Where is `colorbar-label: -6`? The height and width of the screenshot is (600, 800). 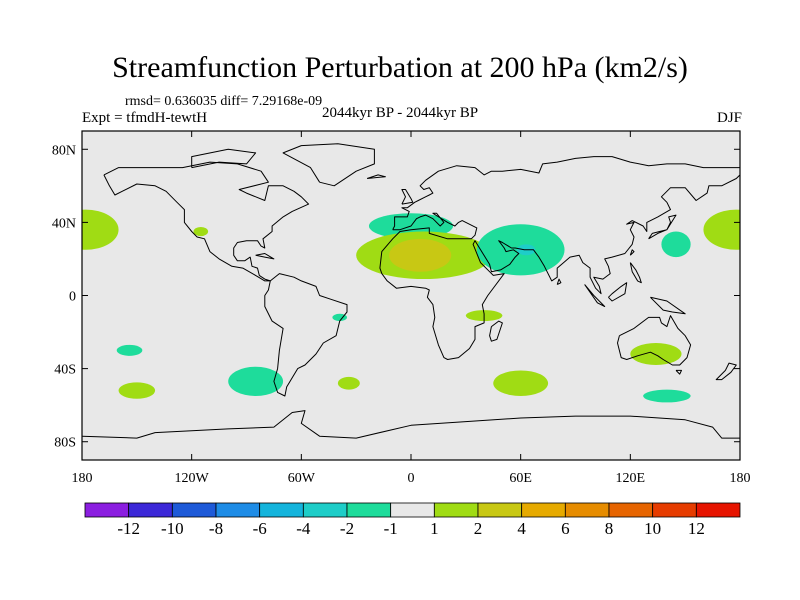
colorbar-label: -6 is located at coordinates (260, 528).